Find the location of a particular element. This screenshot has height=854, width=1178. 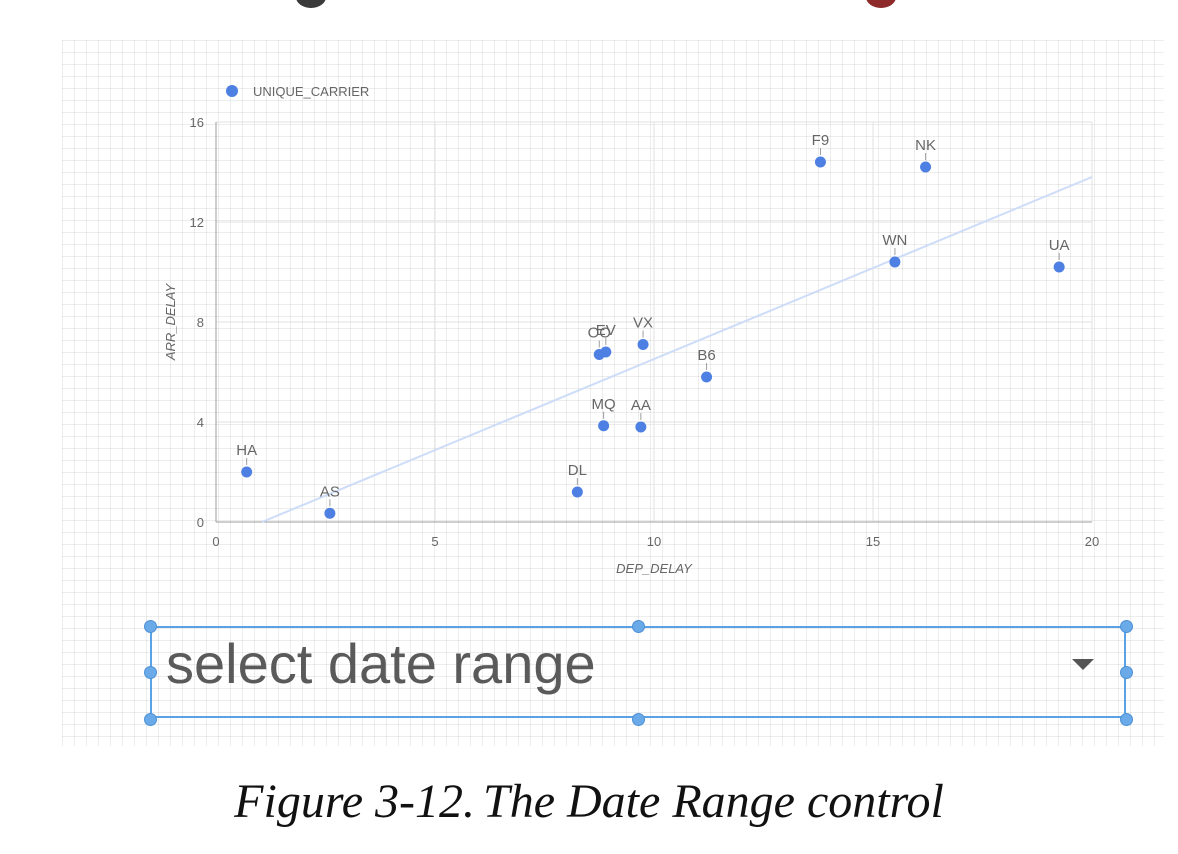

date-range-placeholder: select date range is located at coordinates (381, 663).